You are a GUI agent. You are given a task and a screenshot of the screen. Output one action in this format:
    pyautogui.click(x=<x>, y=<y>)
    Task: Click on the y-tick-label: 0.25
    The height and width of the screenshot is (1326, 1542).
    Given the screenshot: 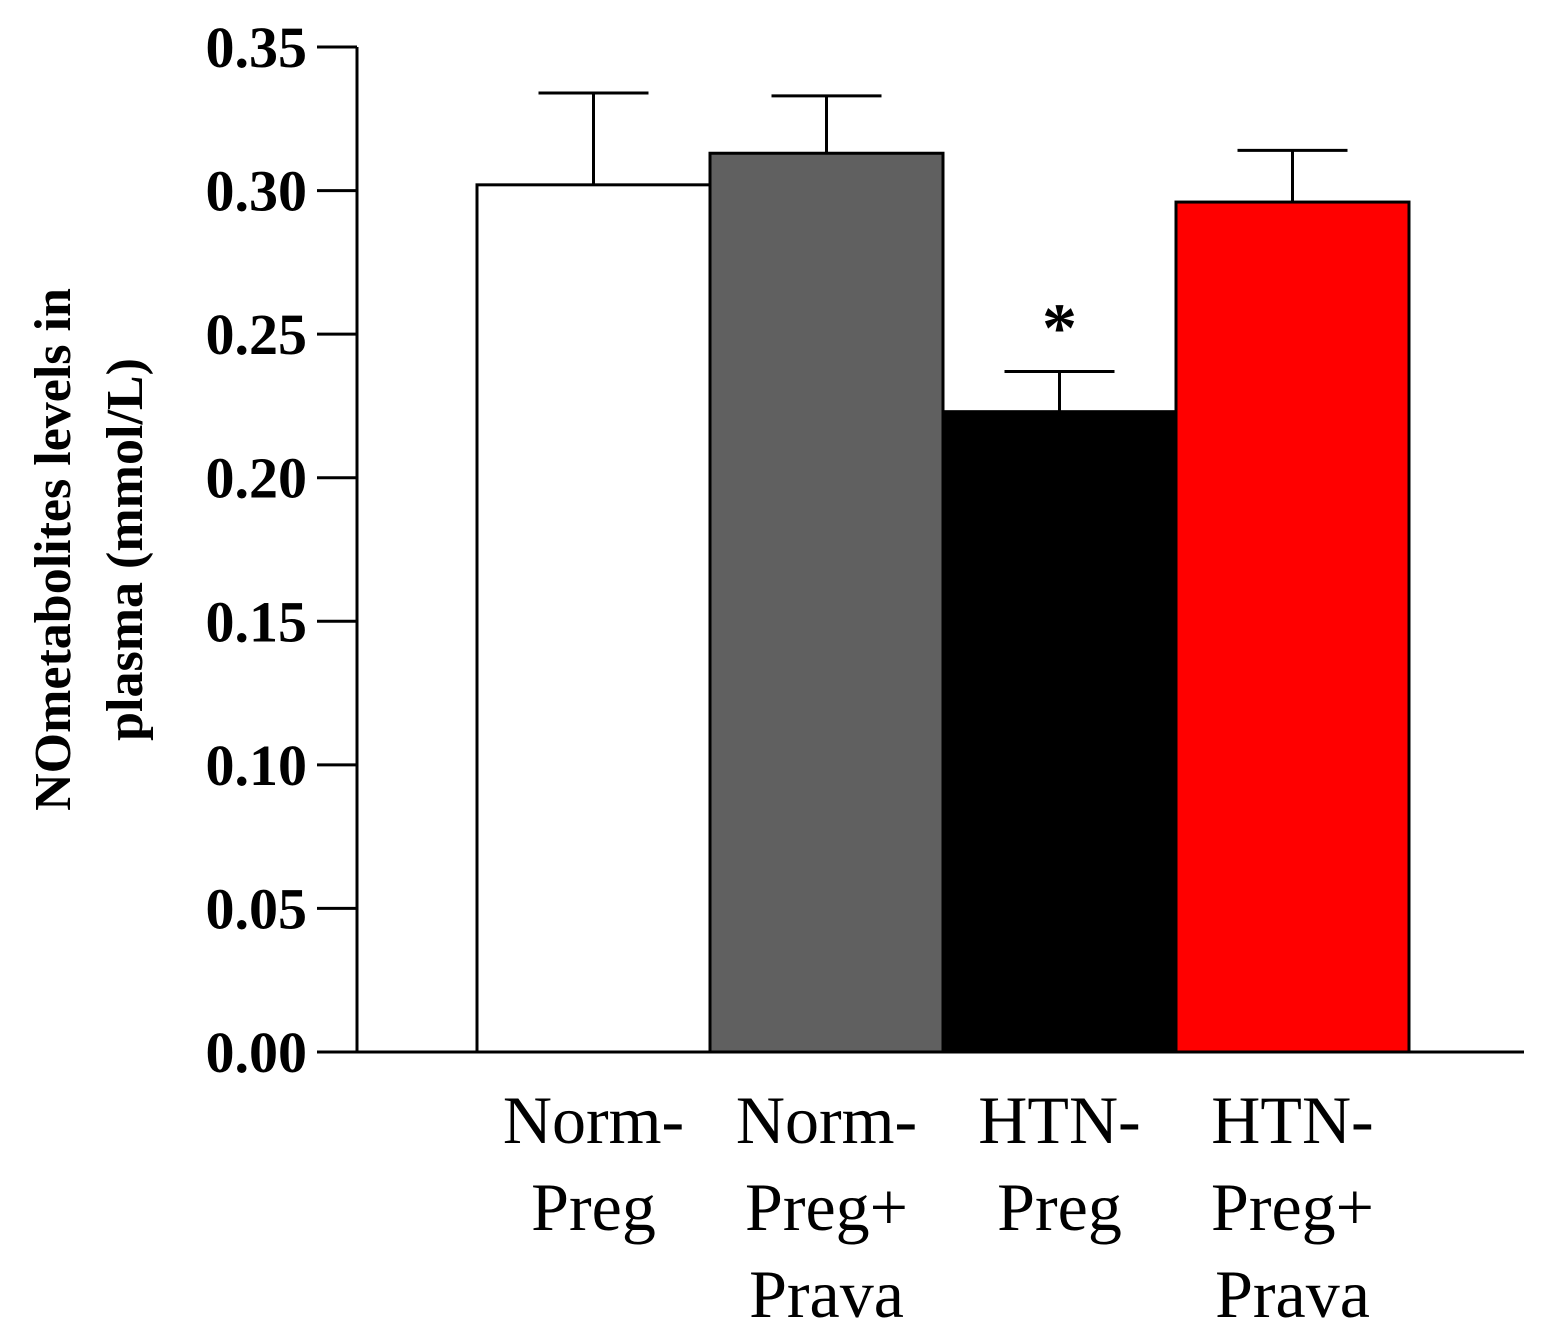 What is the action you would take?
    pyautogui.click(x=257, y=334)
    